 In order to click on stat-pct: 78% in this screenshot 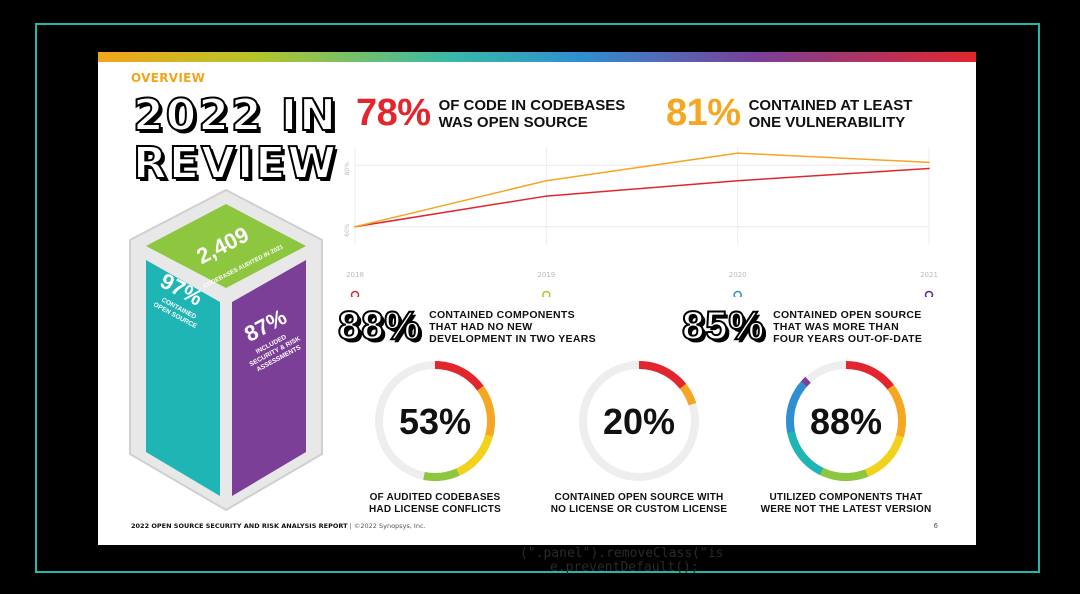, I will do `click(393, 113)`.